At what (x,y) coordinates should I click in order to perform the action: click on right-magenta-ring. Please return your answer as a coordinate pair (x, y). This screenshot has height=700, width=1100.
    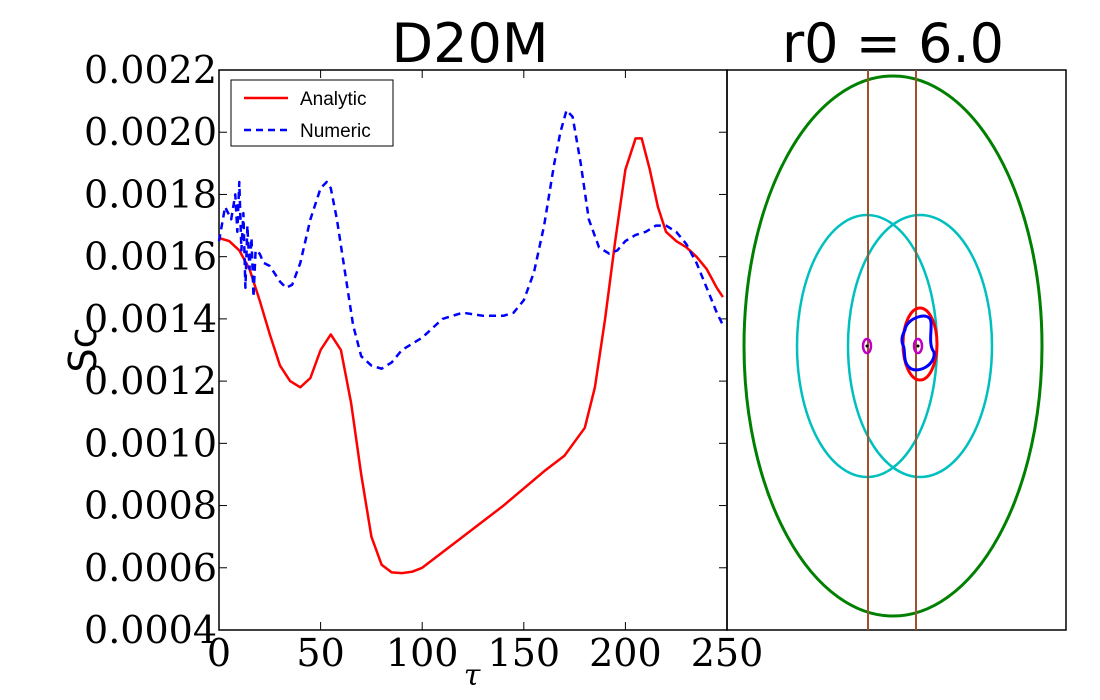
    Looking at the image, I should click on (918, 346).